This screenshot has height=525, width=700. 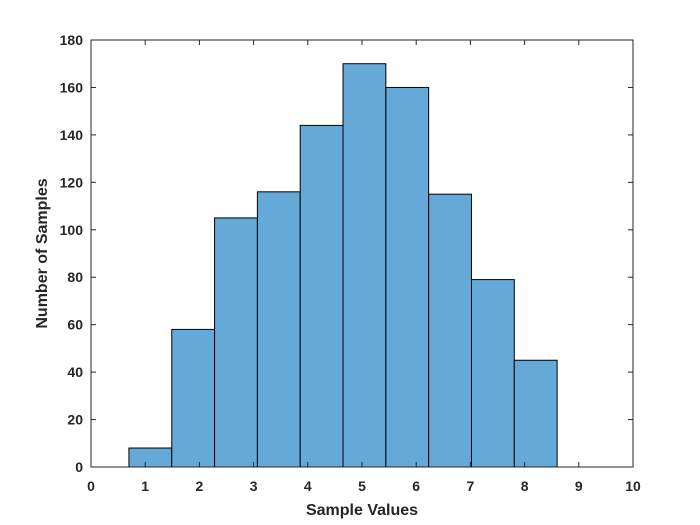 What do you see at coordinates (200, 486) in the screenshot?
I see `x-tick-label: 2` at bounding box center [200, 486].